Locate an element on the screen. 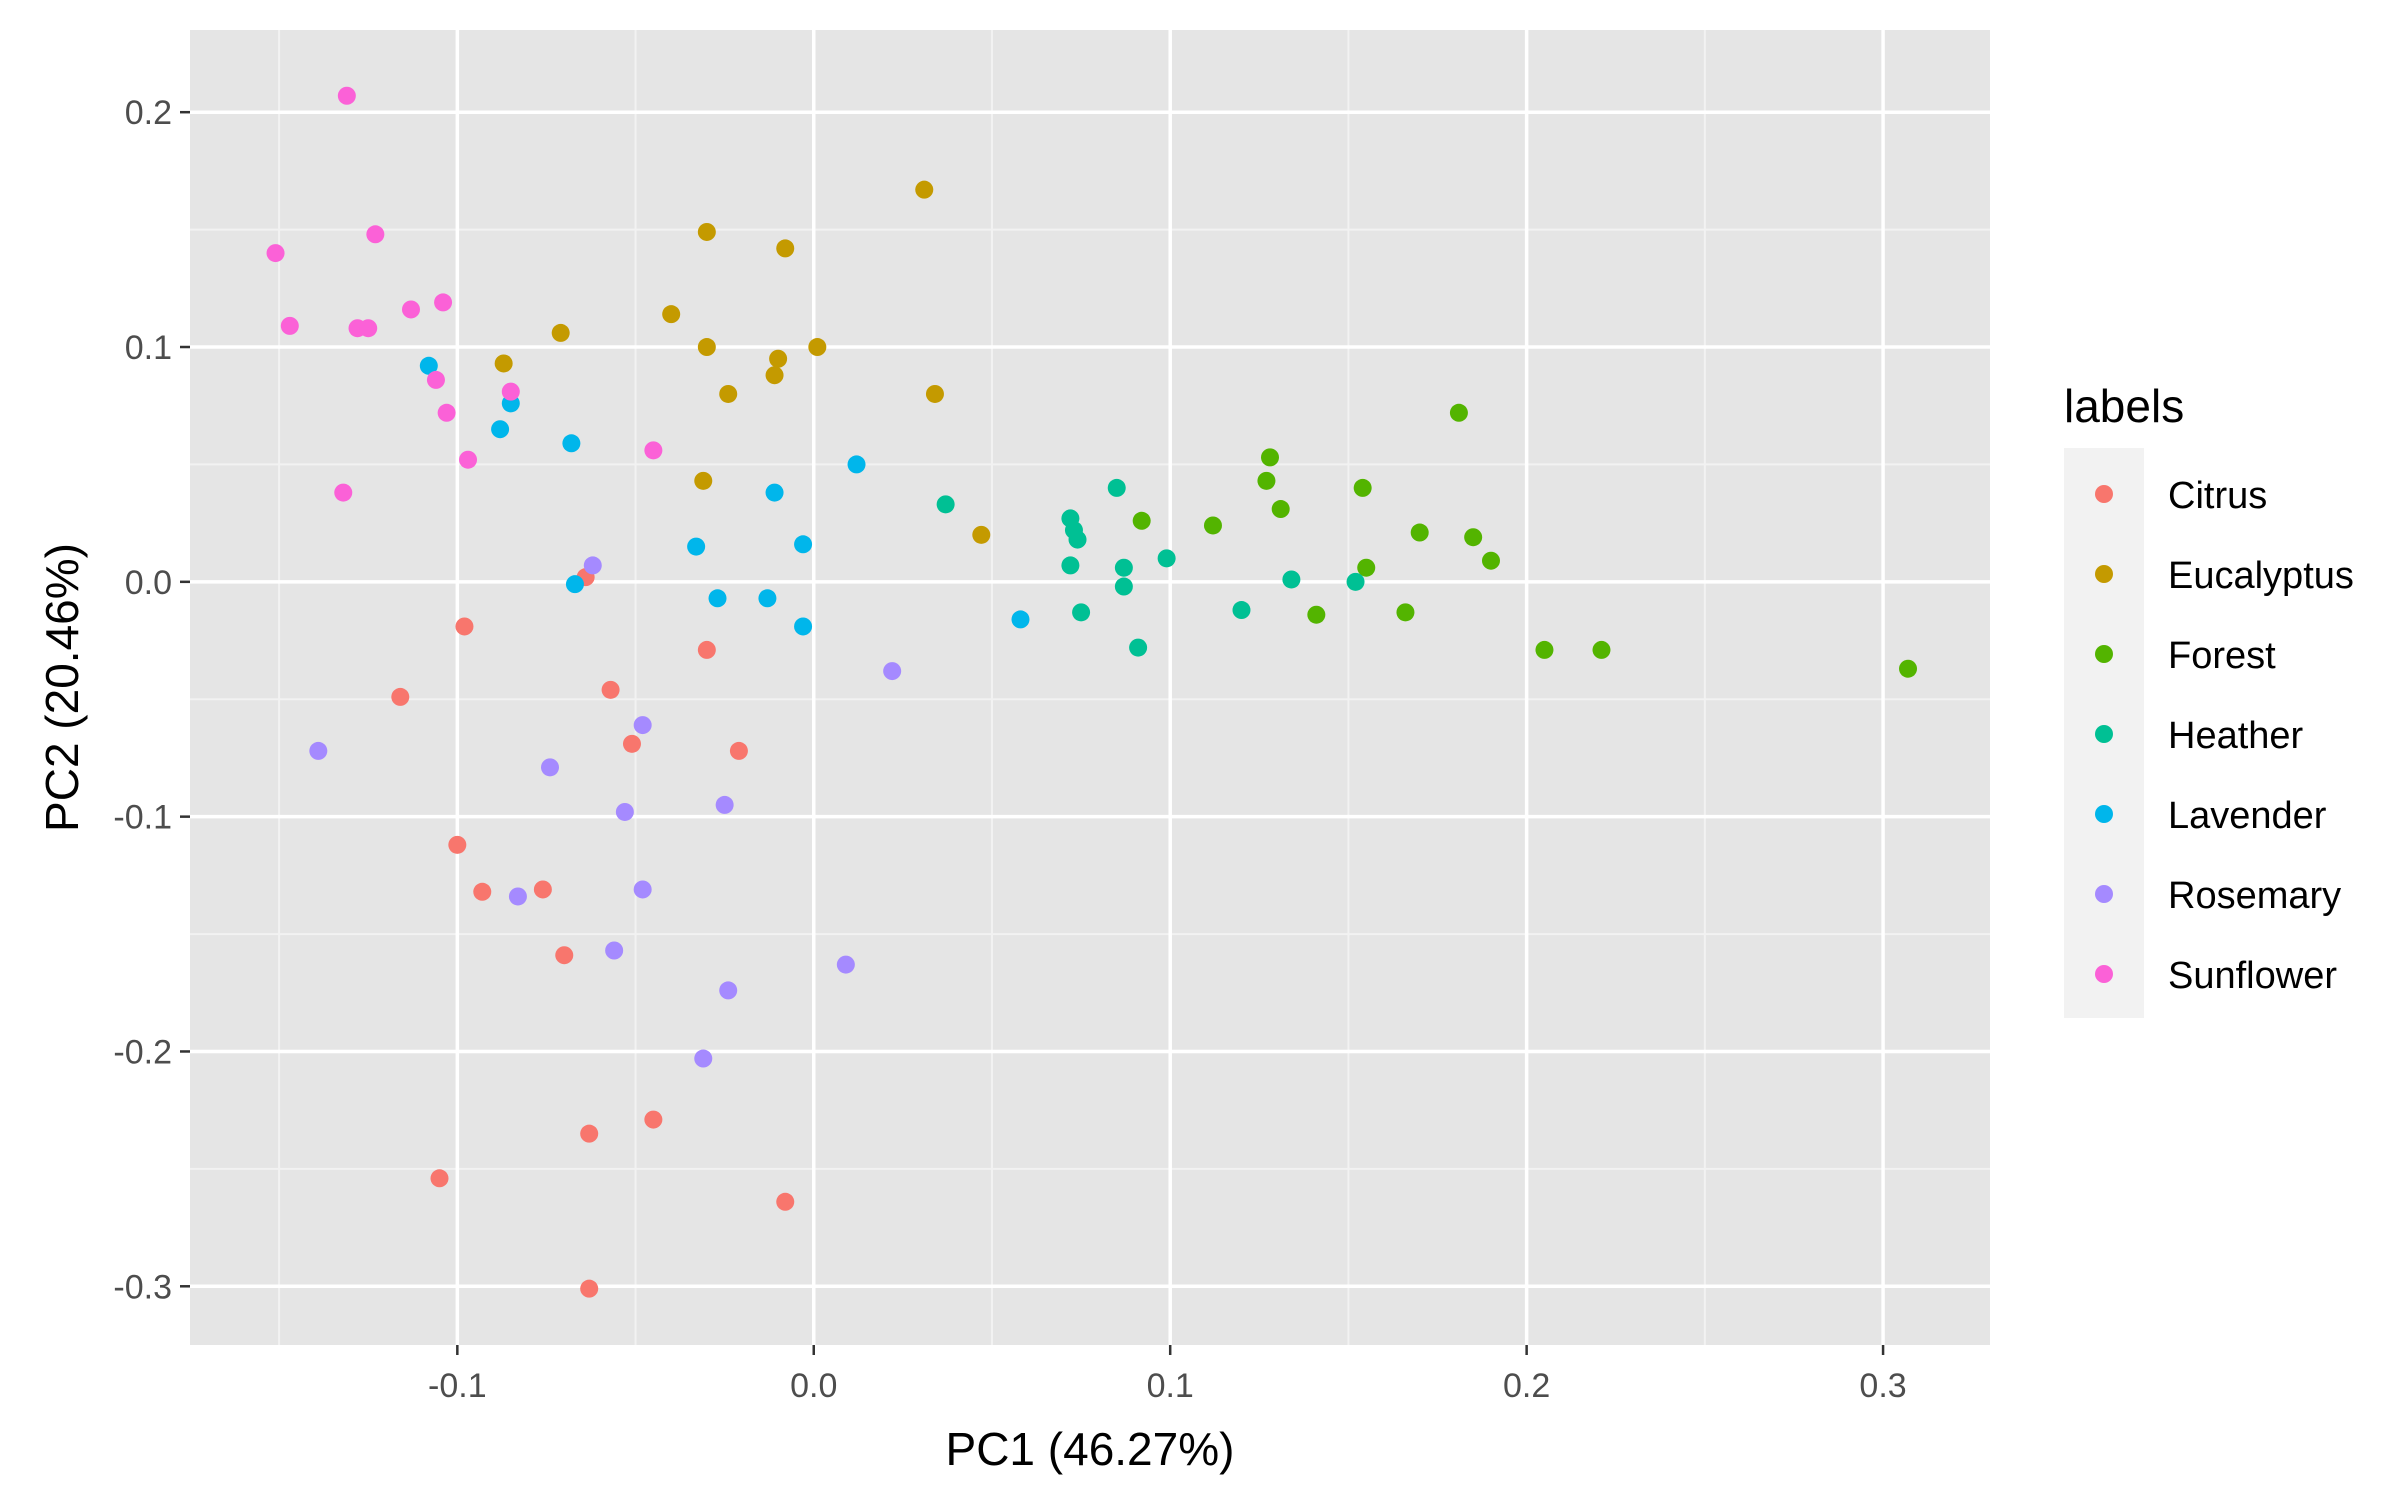 The image size is (2392, 1510). y-tick-label: 0.0 is located at coordinates (148, 583).